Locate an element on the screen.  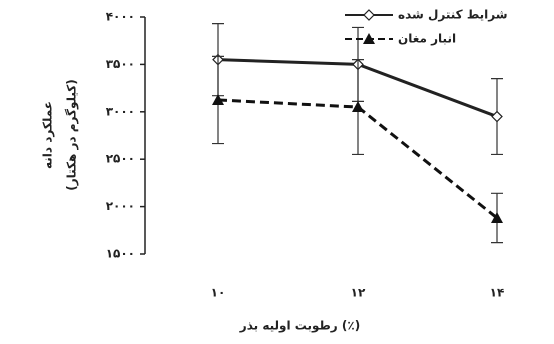
y-axis-label: (کیلوگرم در هکتار) is located at coordinates (72, 135).